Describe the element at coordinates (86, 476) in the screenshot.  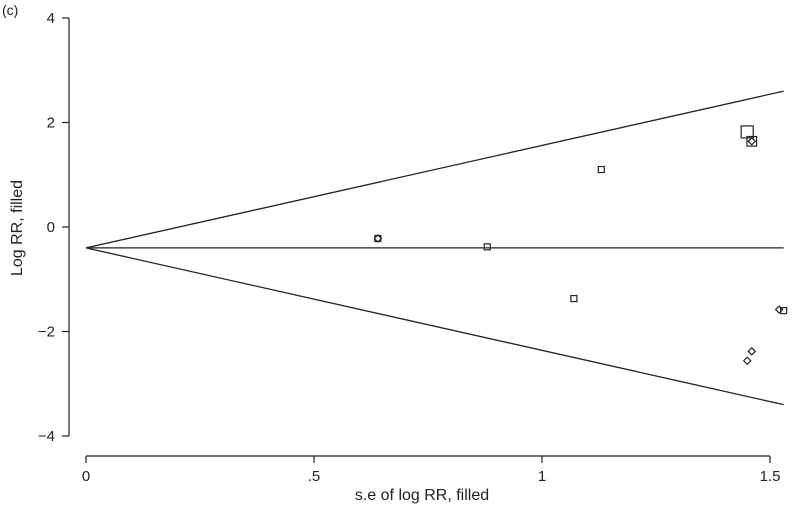
I see `x-tick-label: 0` at that location.